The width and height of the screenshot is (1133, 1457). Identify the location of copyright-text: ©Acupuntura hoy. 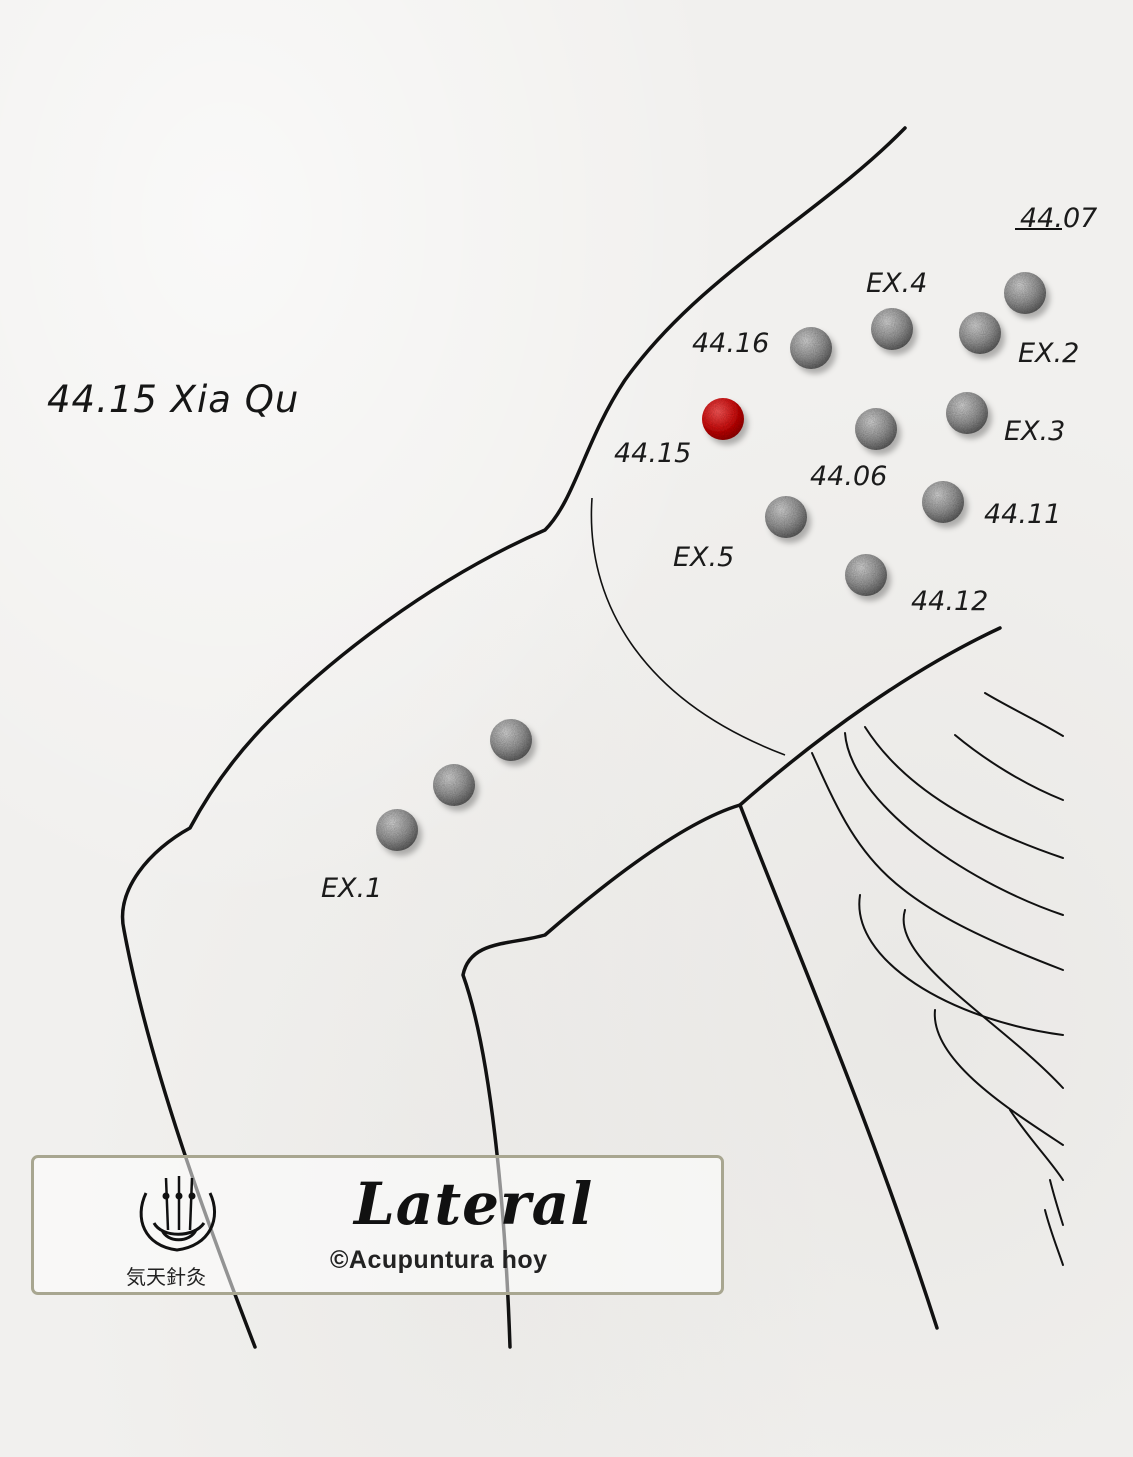
(439, 1260).